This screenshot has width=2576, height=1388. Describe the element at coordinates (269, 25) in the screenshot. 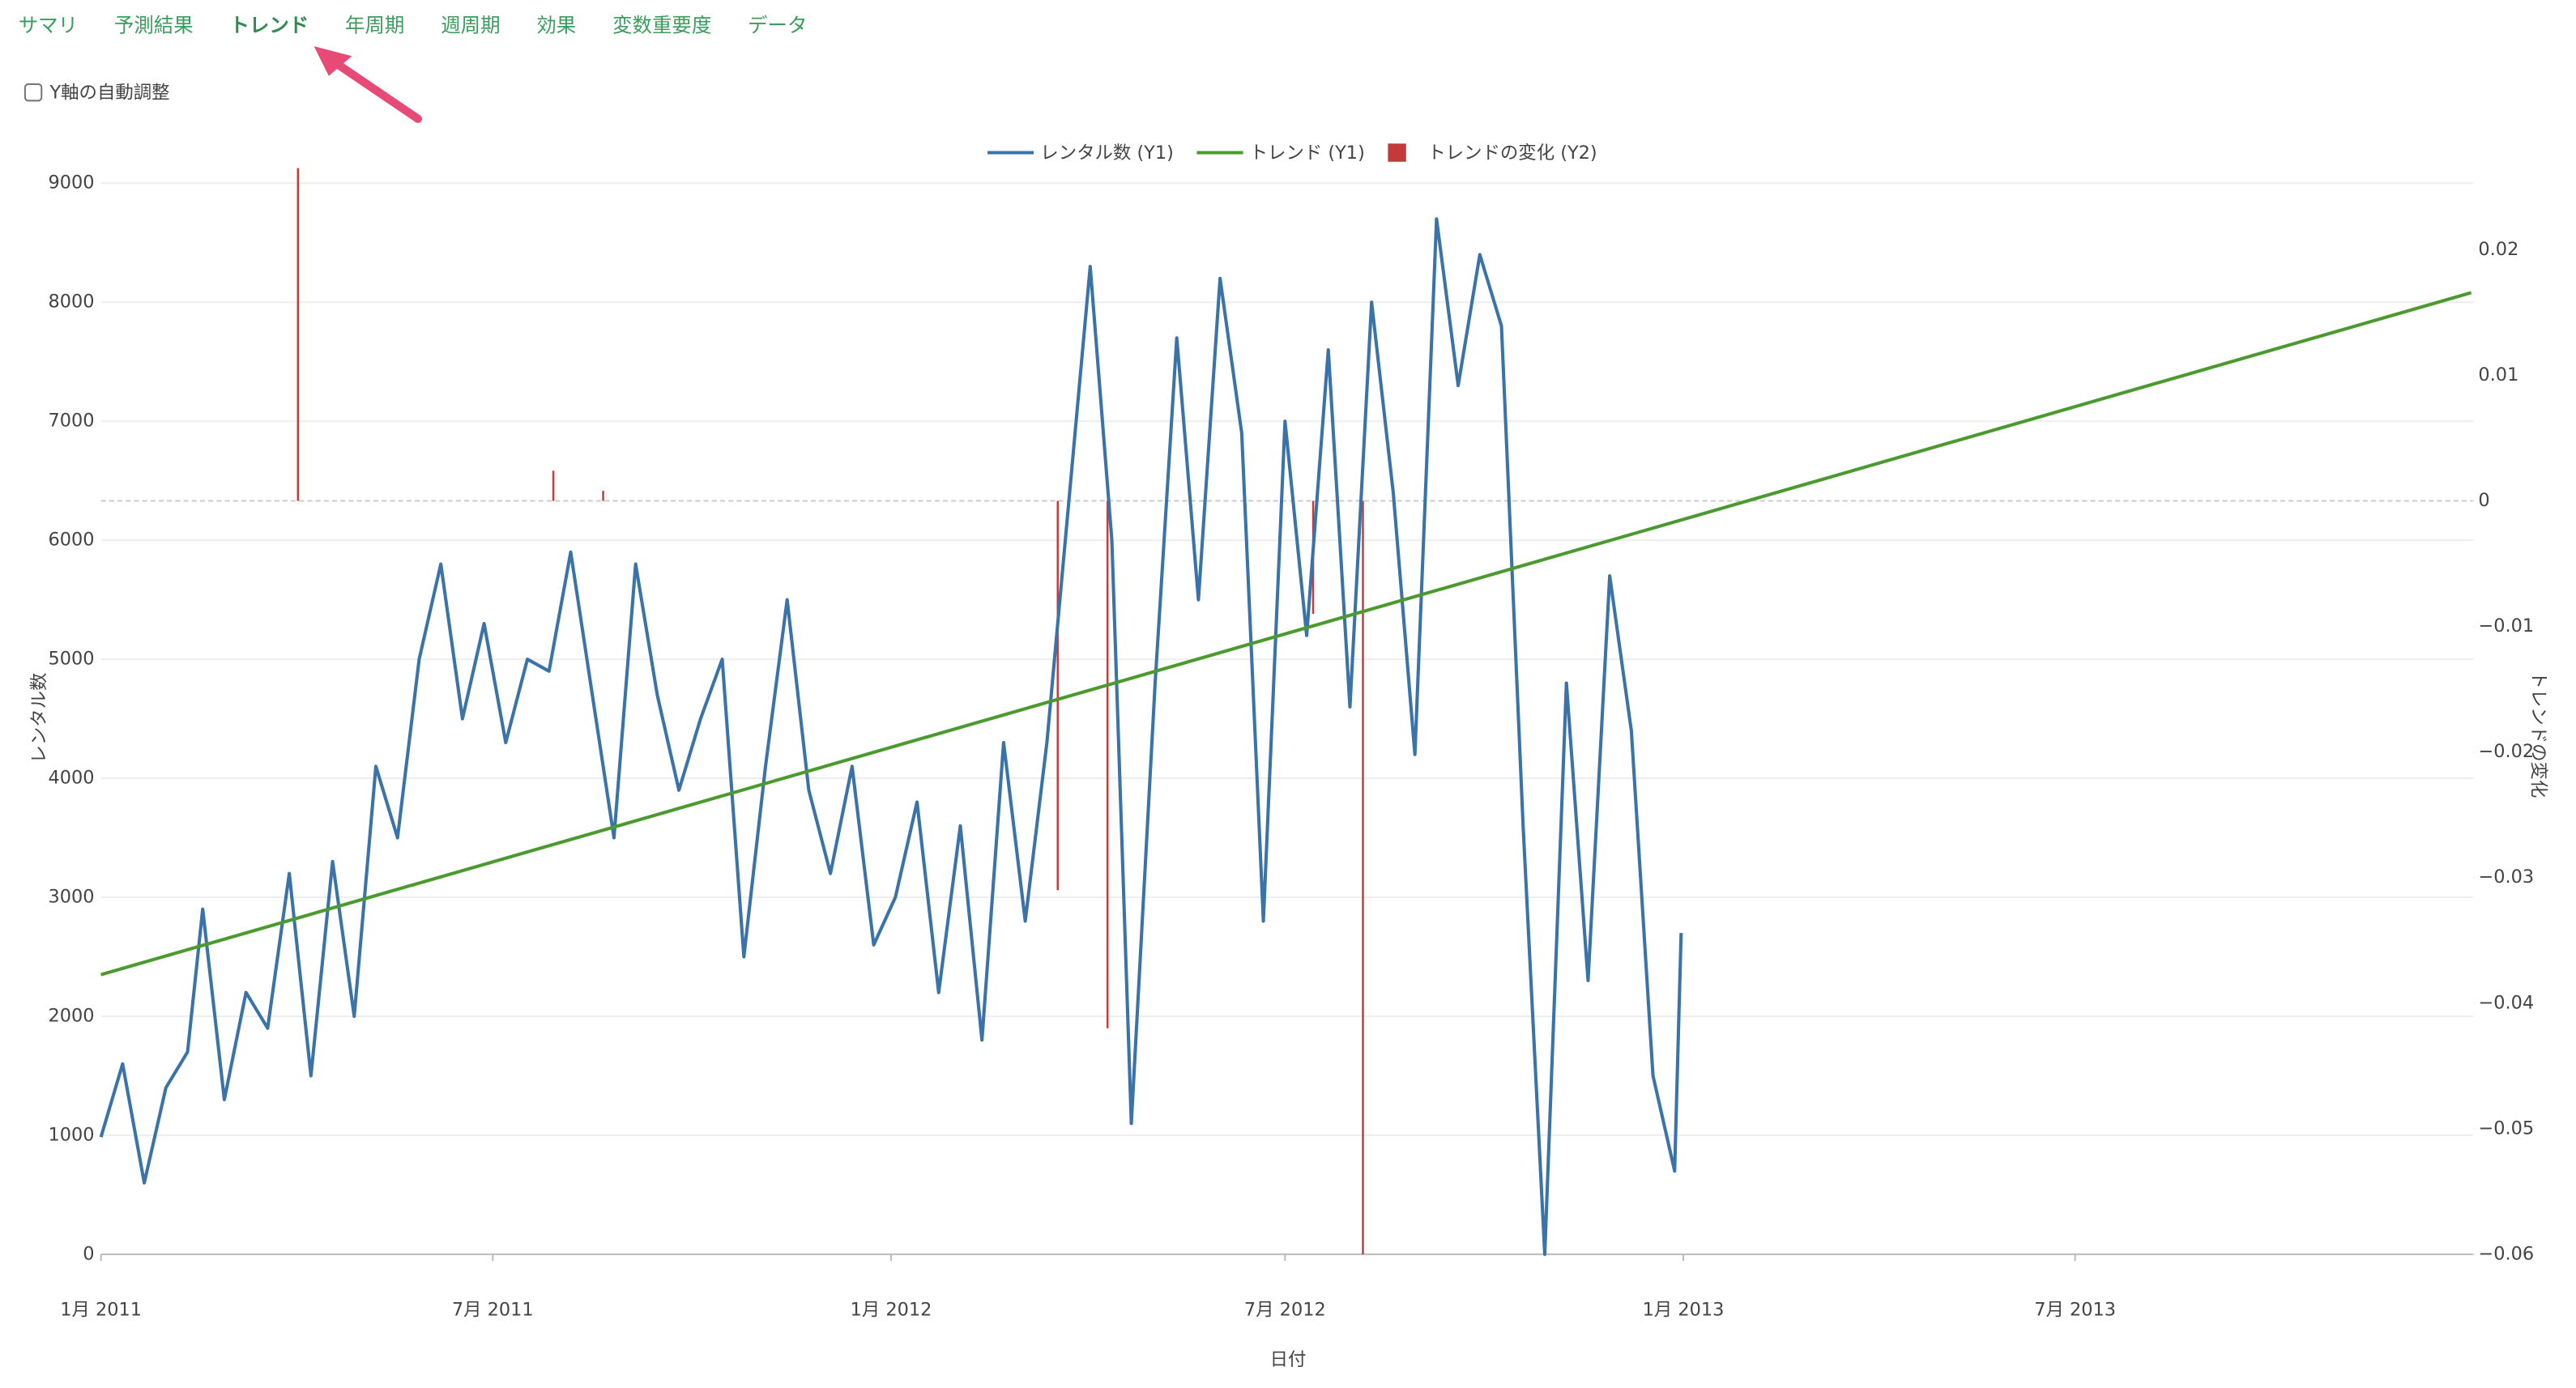

I see `tab: トレンド` at that location.